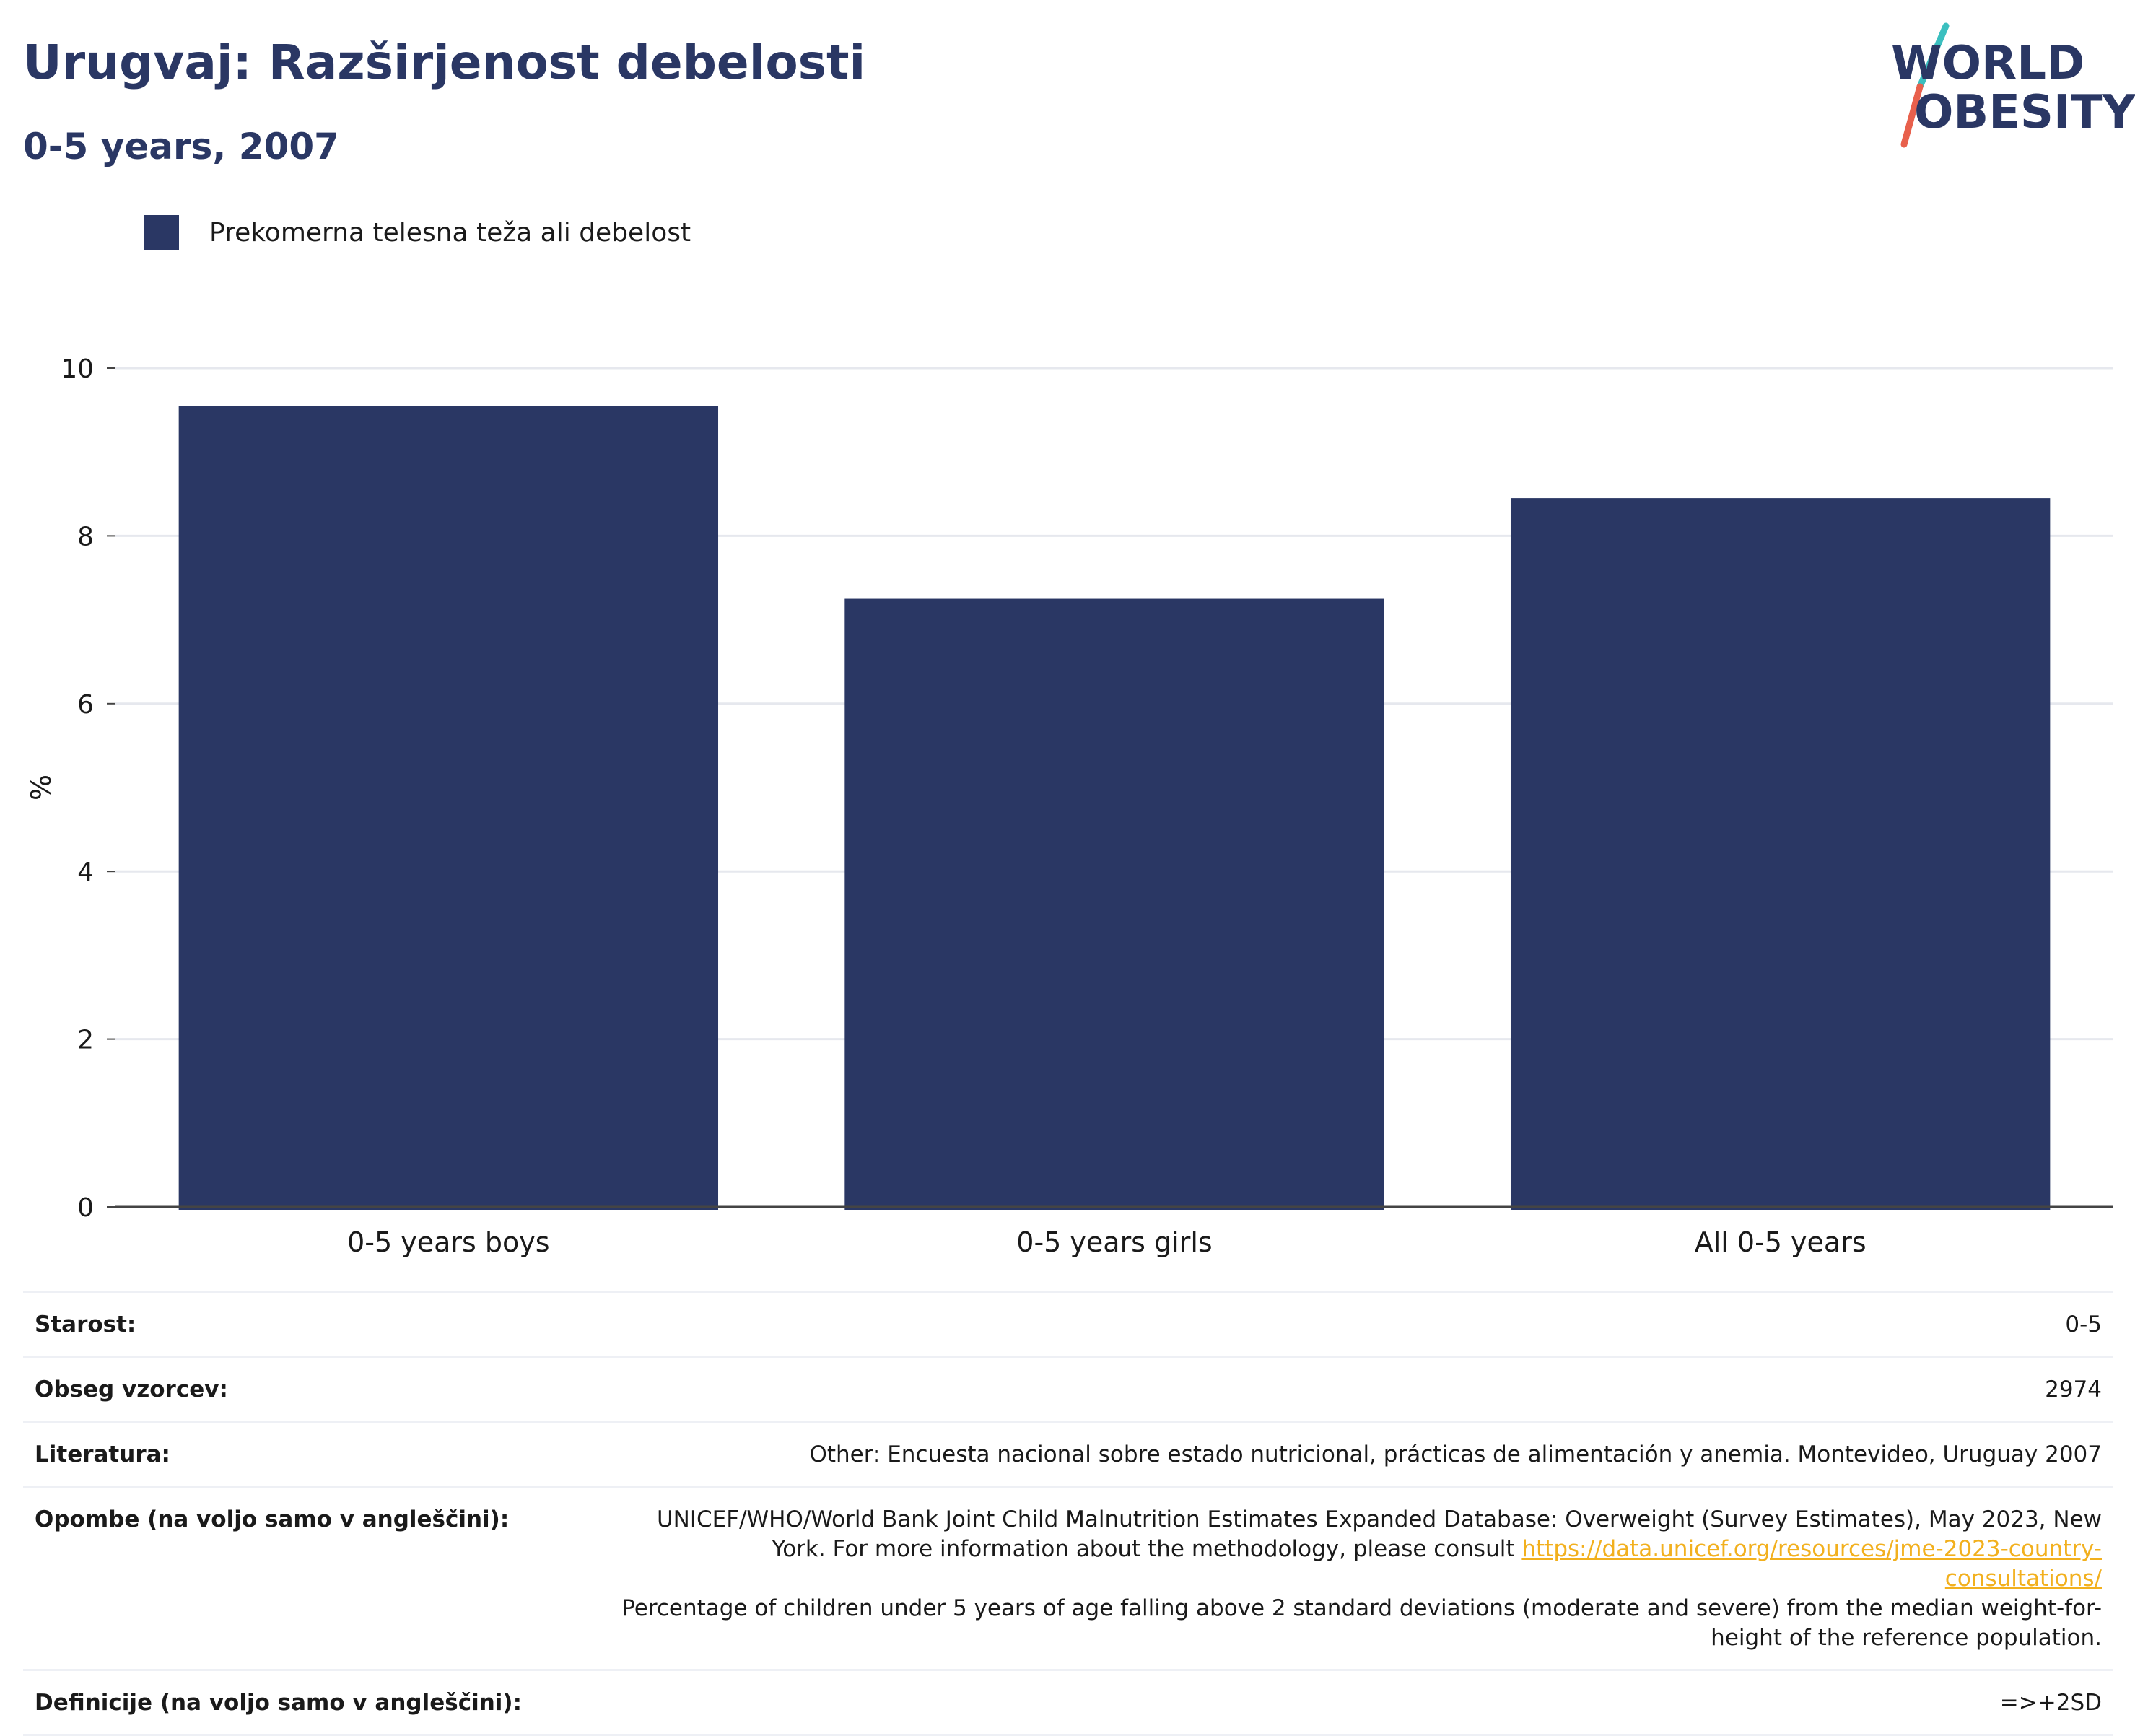 The height and width of the screenshot is (1736, 2135). I want to click on info-label: Obseg vzorcev:, so click(316, 1389).